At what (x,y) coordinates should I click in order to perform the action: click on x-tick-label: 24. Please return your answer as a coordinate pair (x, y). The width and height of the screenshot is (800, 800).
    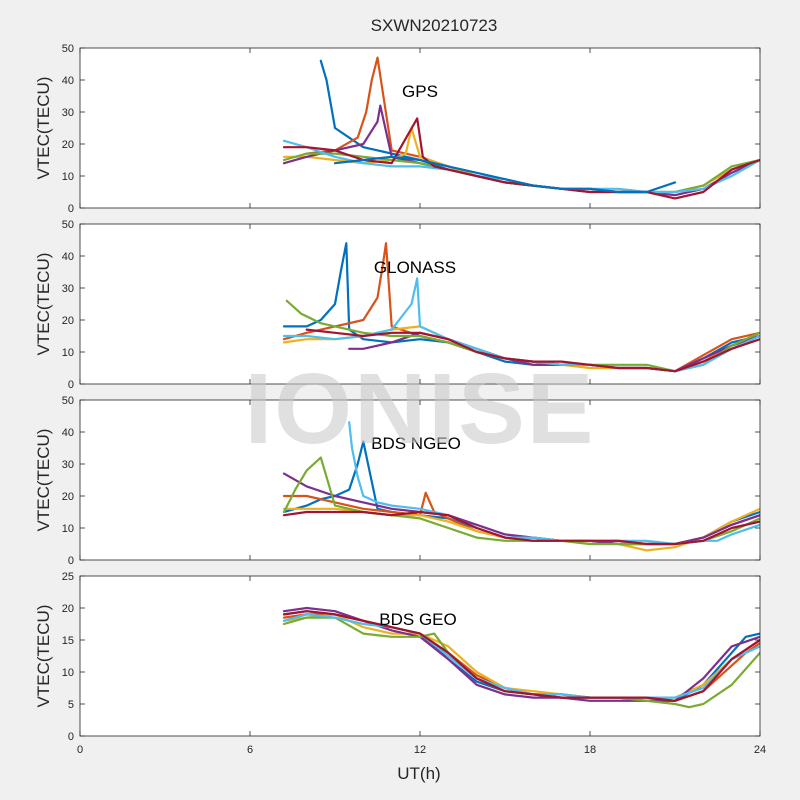
    Looking at the image, I should click on (760, 750).